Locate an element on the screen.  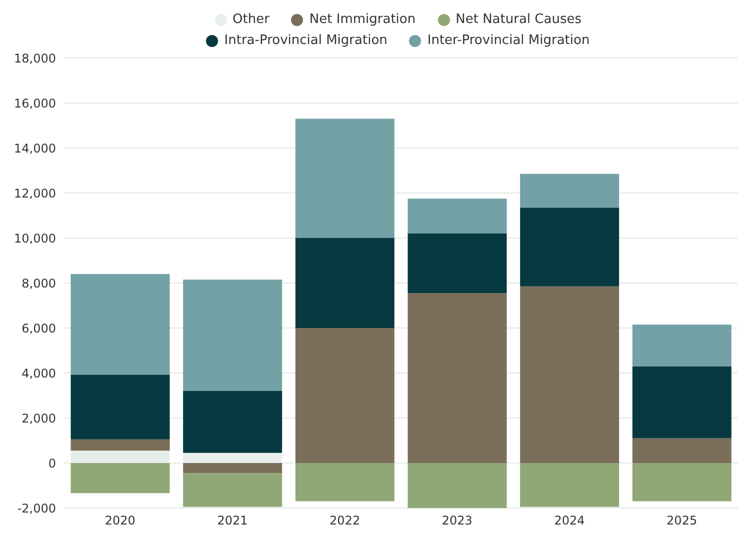
legend-label: Net Immigration is located at coordinates (362, 19).